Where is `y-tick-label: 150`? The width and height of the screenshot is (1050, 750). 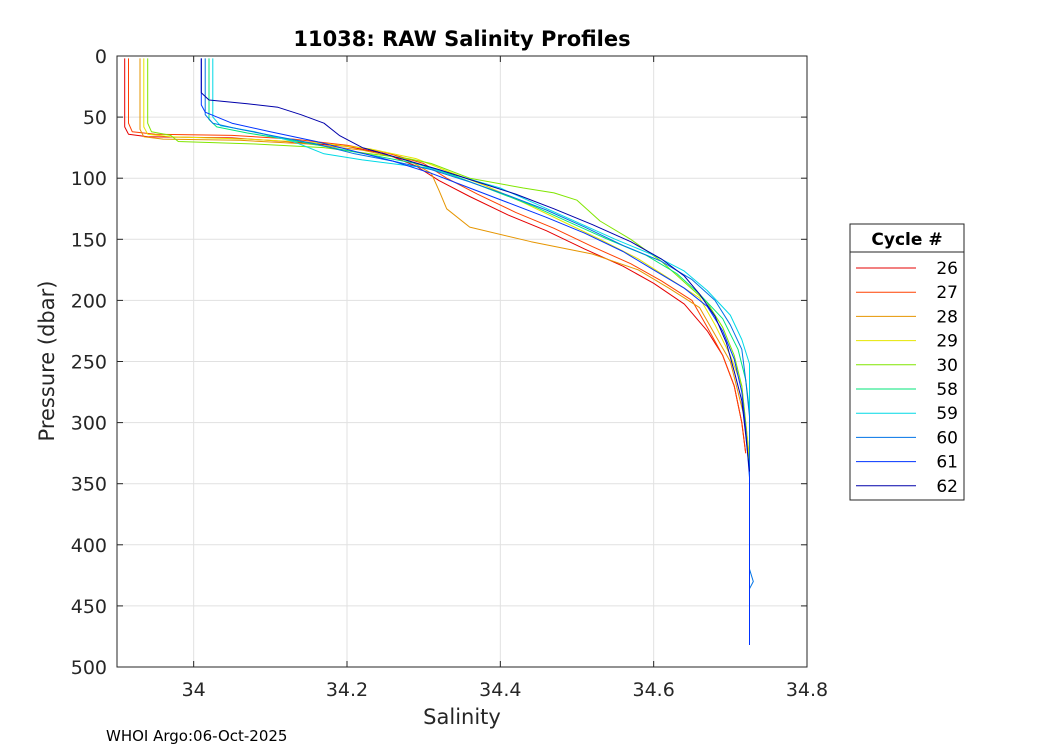 y-tick-label: 150 is located at coordinates (89, 240).